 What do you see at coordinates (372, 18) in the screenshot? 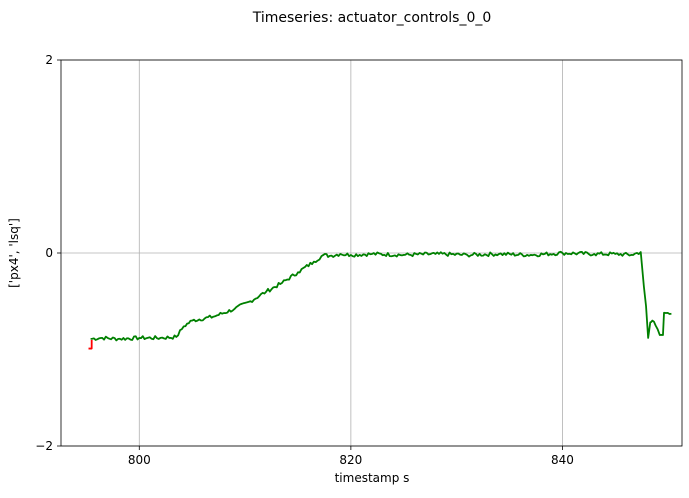
I see `chart-title: Timeseries: actuator_controls_0_0` at bounding box center [372, 18].